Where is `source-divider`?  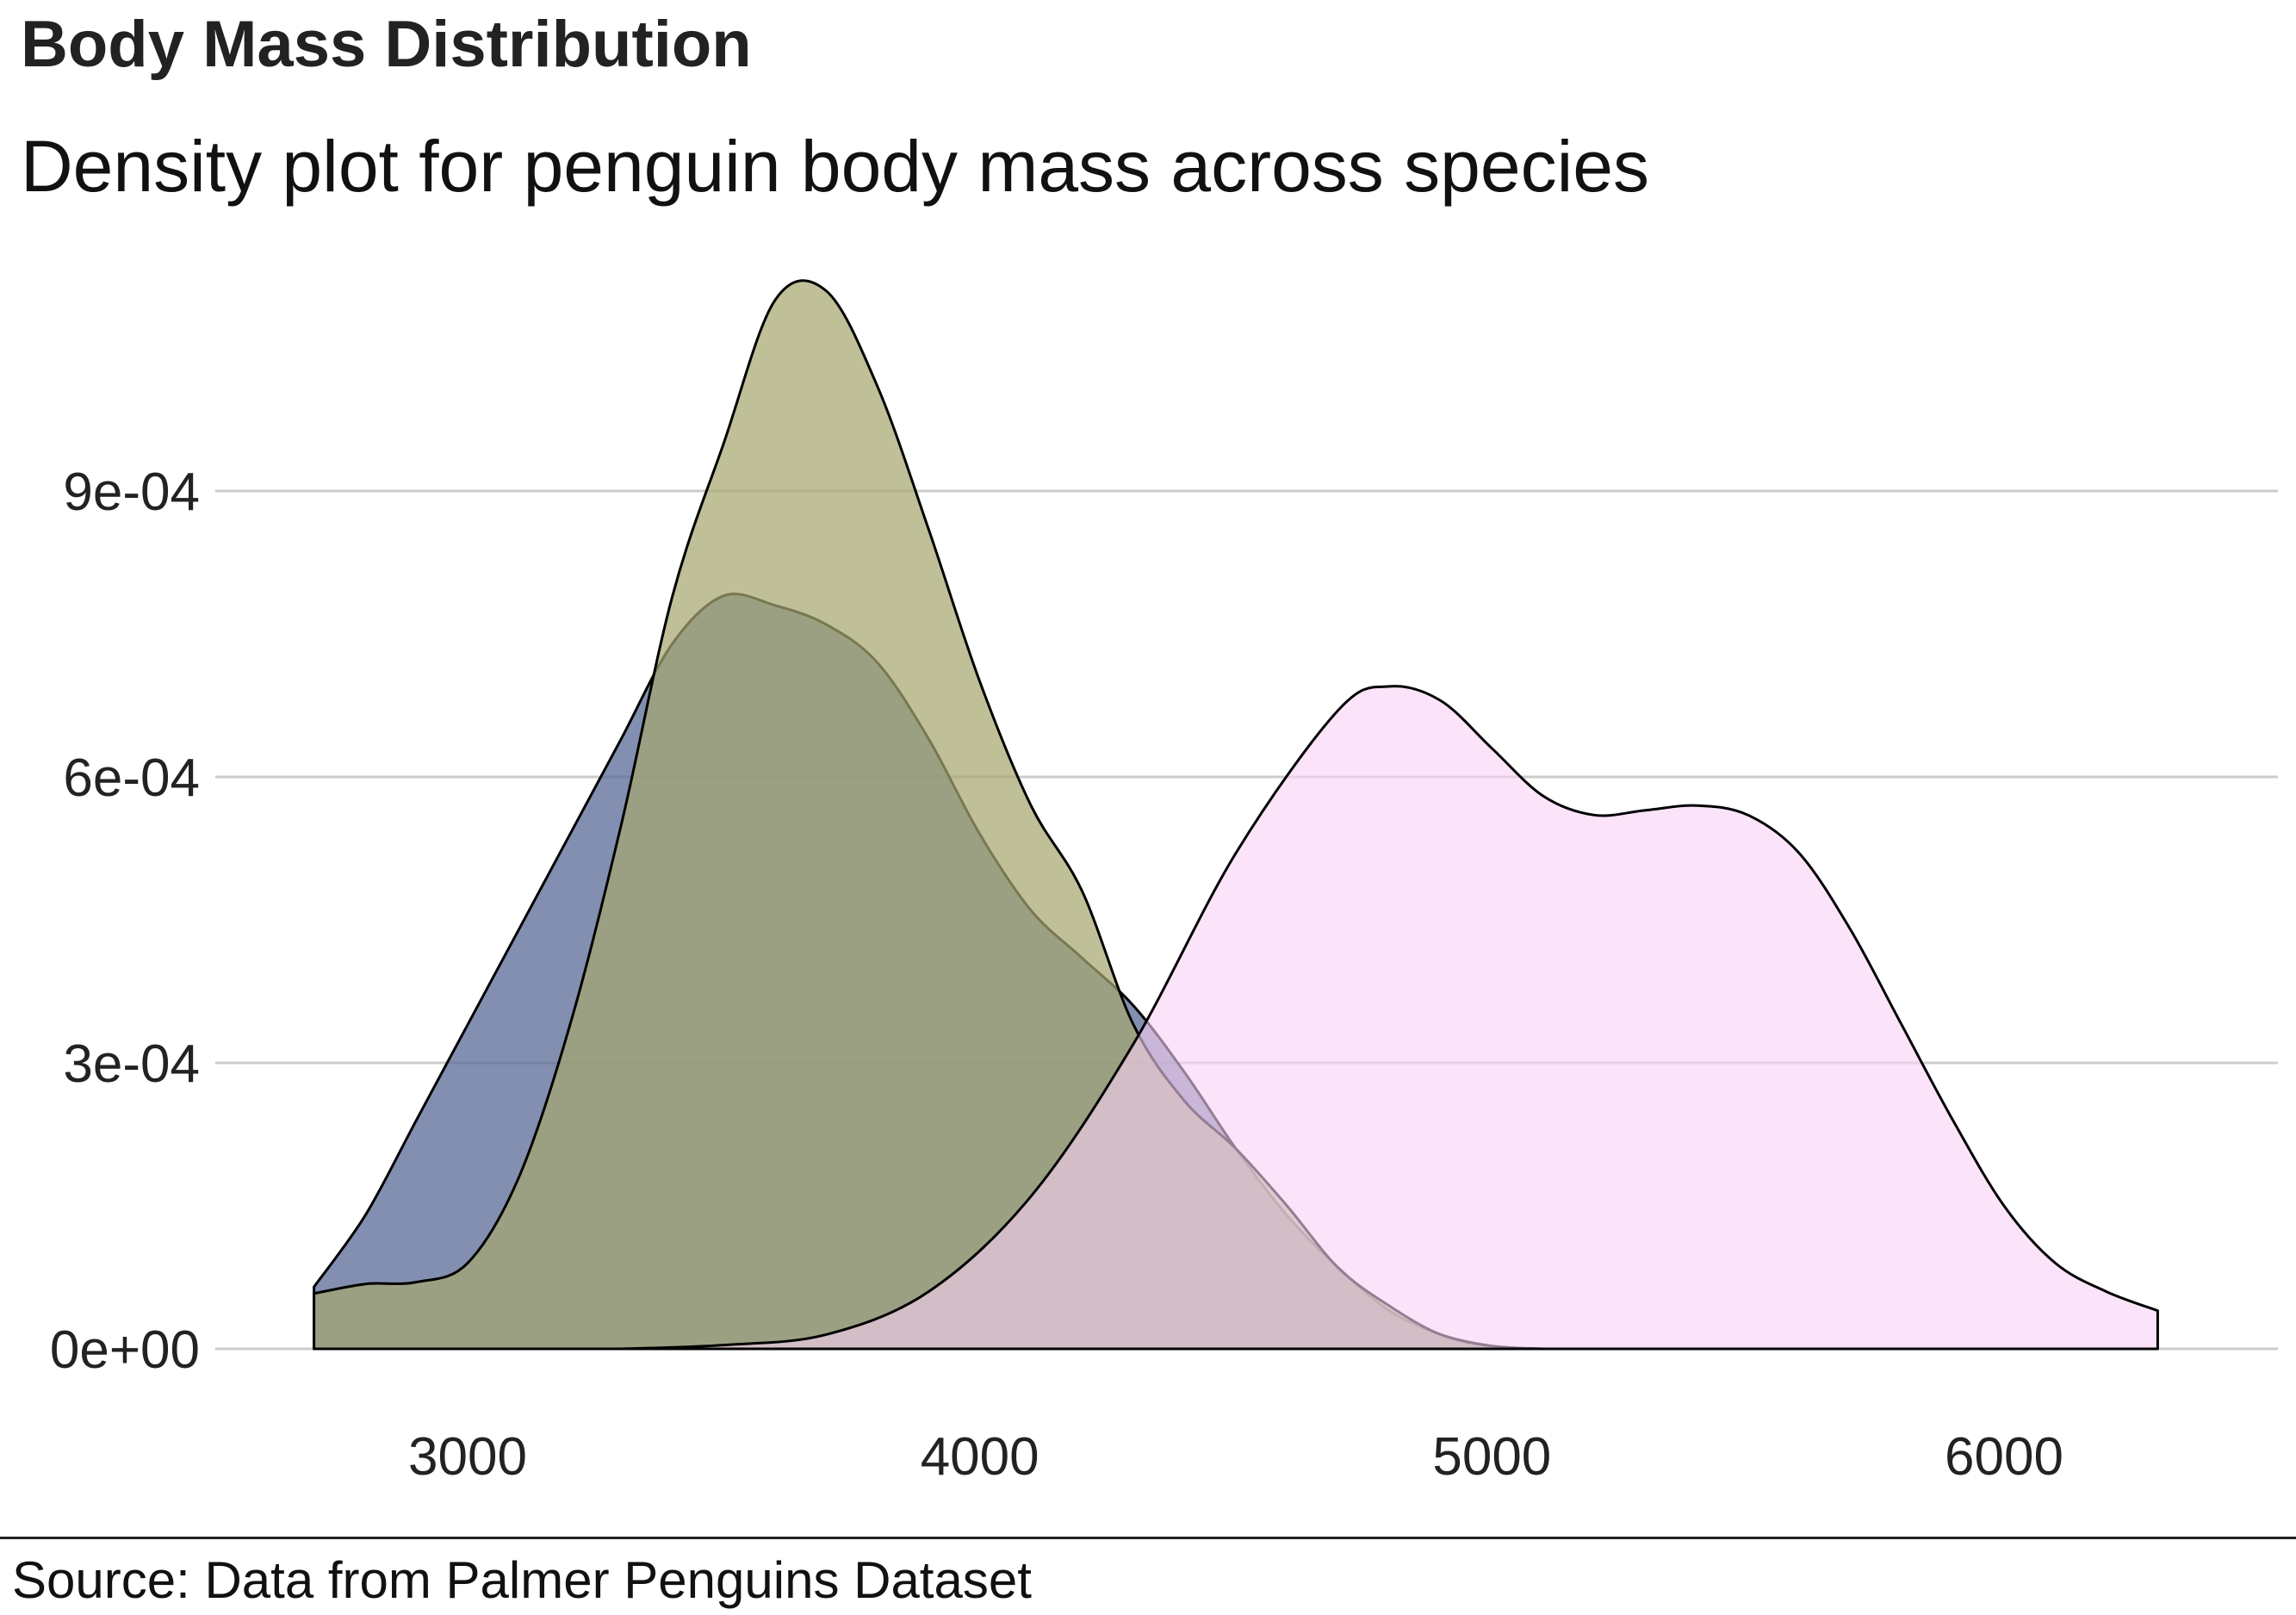
source-divider is located at coordinates (1148, 1538).